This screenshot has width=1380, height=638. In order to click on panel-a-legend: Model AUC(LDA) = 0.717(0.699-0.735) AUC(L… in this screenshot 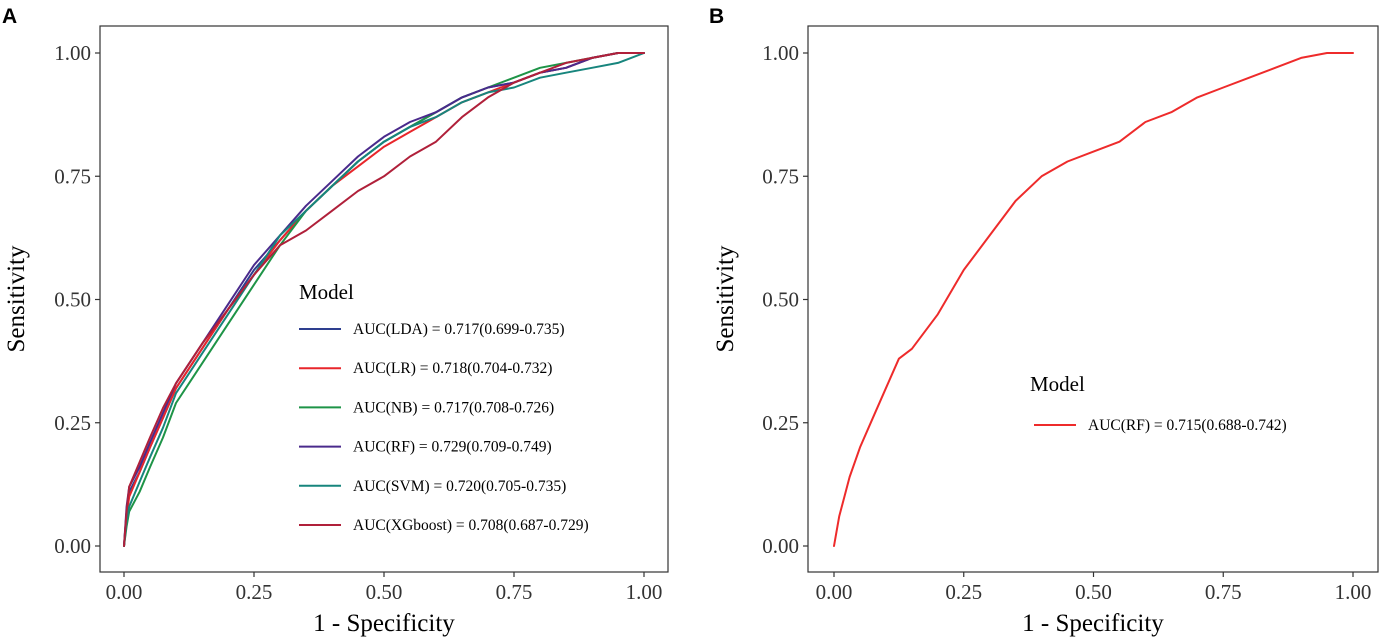, I will do `click(444, 407)`.